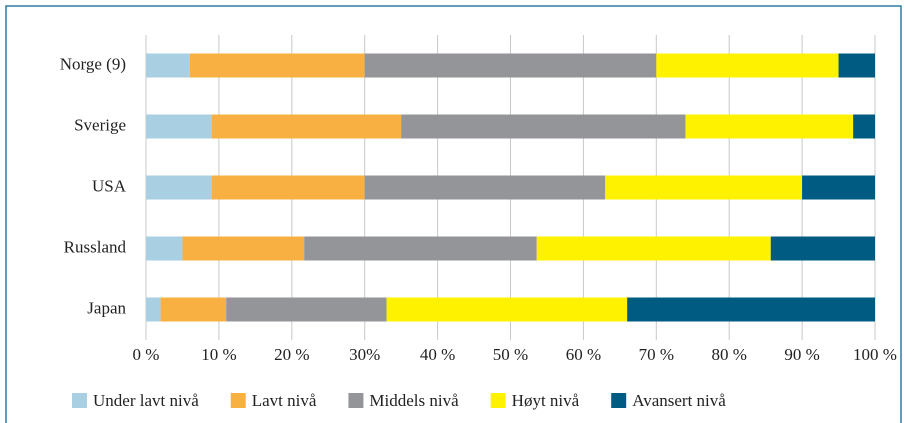 The image size is (907, 423). What do you see at coordinates (146, 400) in the screenshot?
I see `legend-label: Under lavt nivå` at bounding box center [146, 400].